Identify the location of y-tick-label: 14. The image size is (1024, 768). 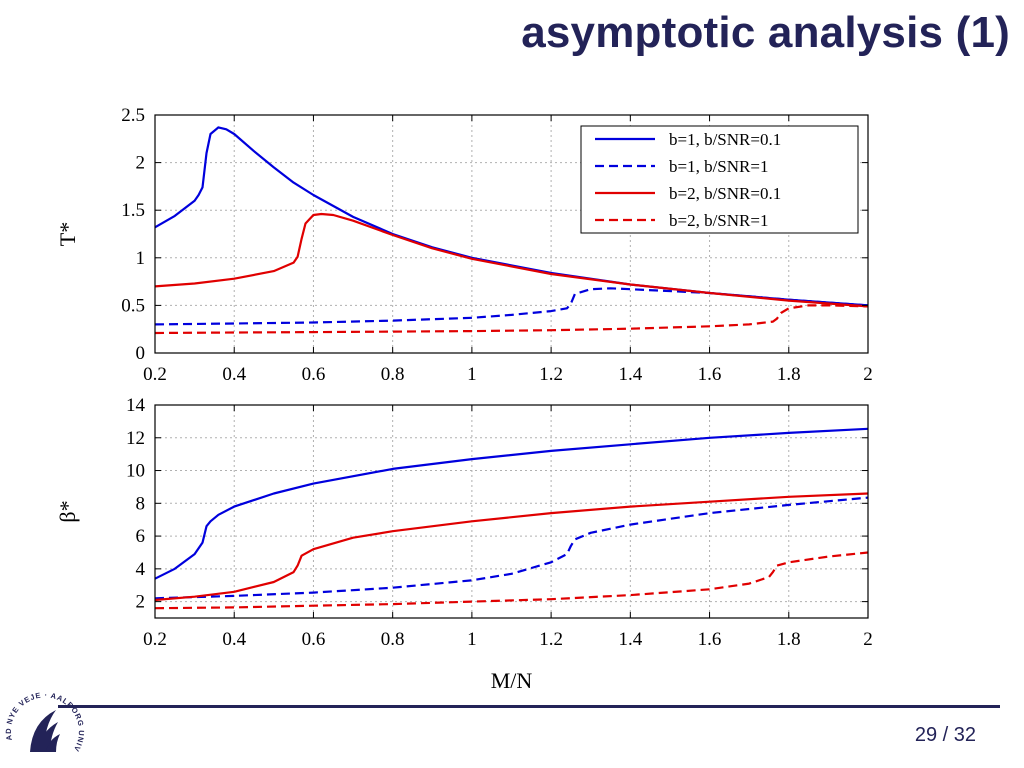
(136, 405).